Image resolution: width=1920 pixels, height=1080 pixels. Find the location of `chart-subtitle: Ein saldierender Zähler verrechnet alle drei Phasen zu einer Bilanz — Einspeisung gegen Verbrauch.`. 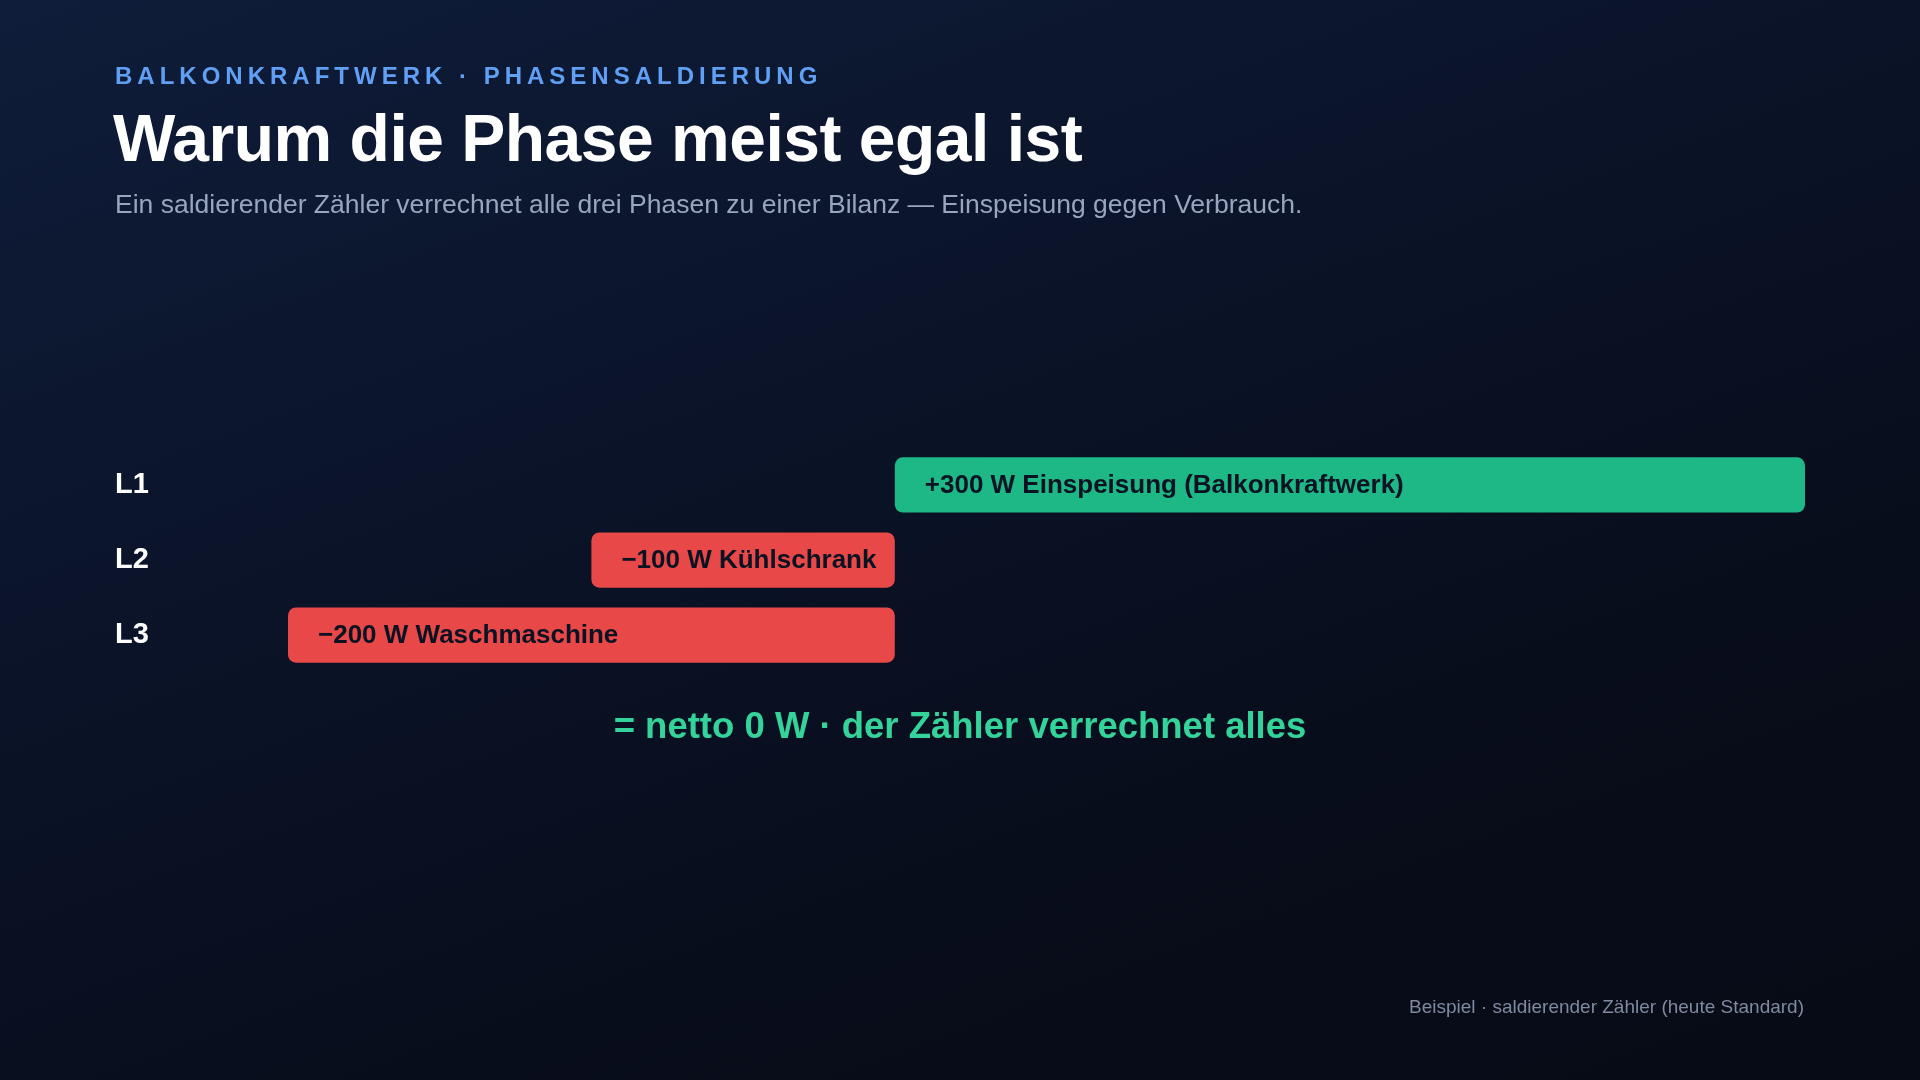

chart-subtitle: Ein saldierender Zähler verrechnet alle drei Phasen zu einer Bilanz — Einspeisung gegen Verbrauch. is located at coordinates (709, 204).